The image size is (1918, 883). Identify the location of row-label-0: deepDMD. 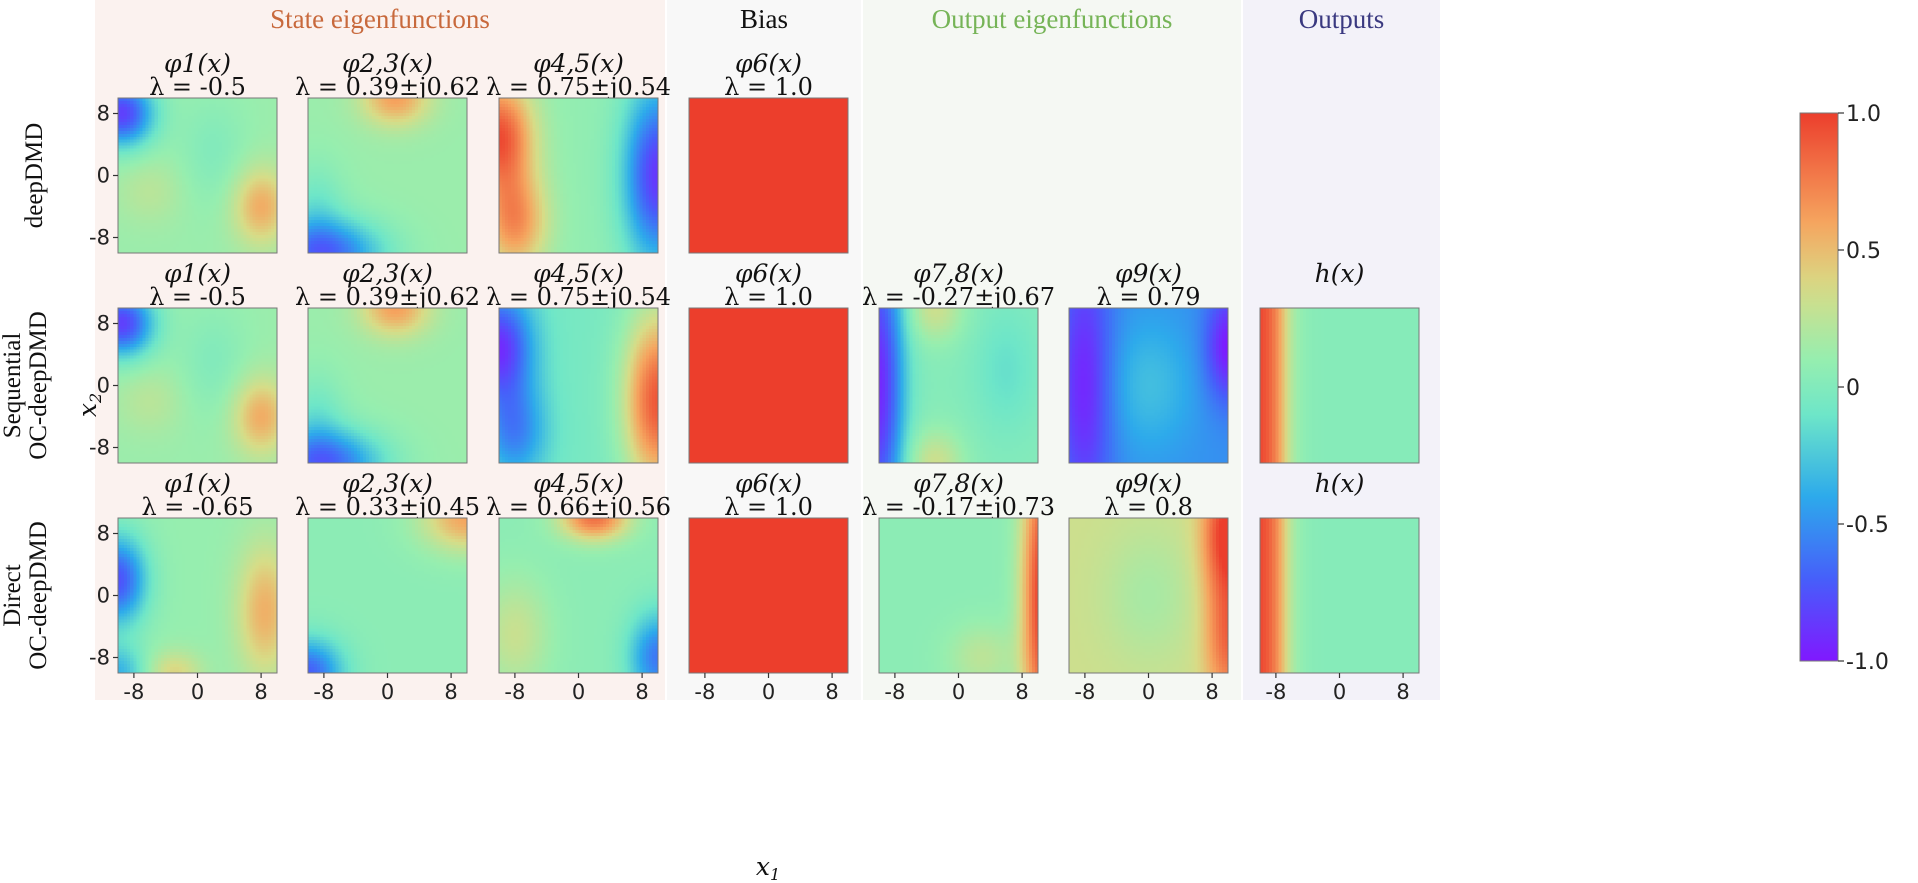
(34, 176).